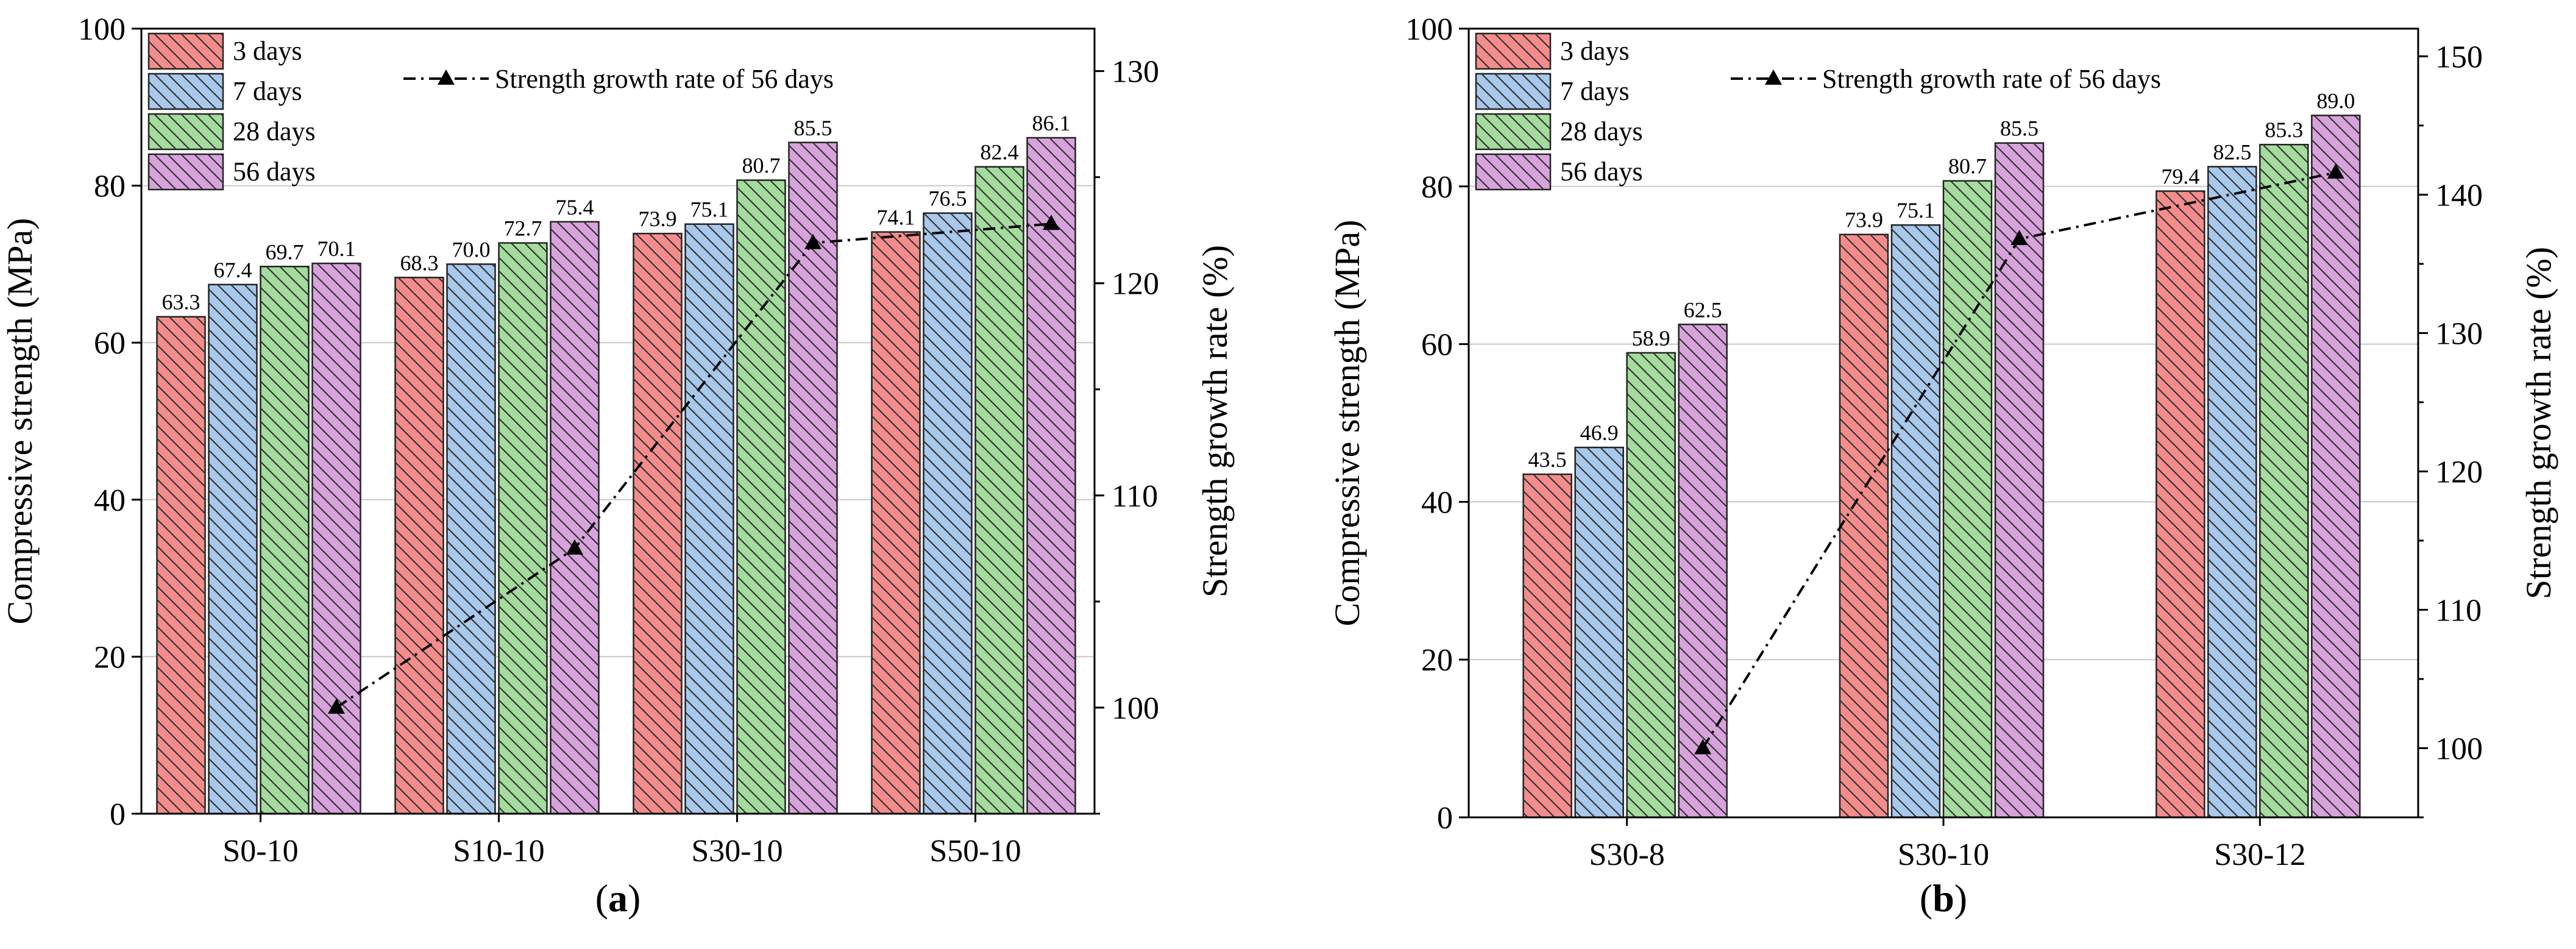 The height and width of the screenshot is (949, 2576). Describe the element at coordinates (1136, 72) in the screenshot. I see `y2-tick-label: 130` at that location.